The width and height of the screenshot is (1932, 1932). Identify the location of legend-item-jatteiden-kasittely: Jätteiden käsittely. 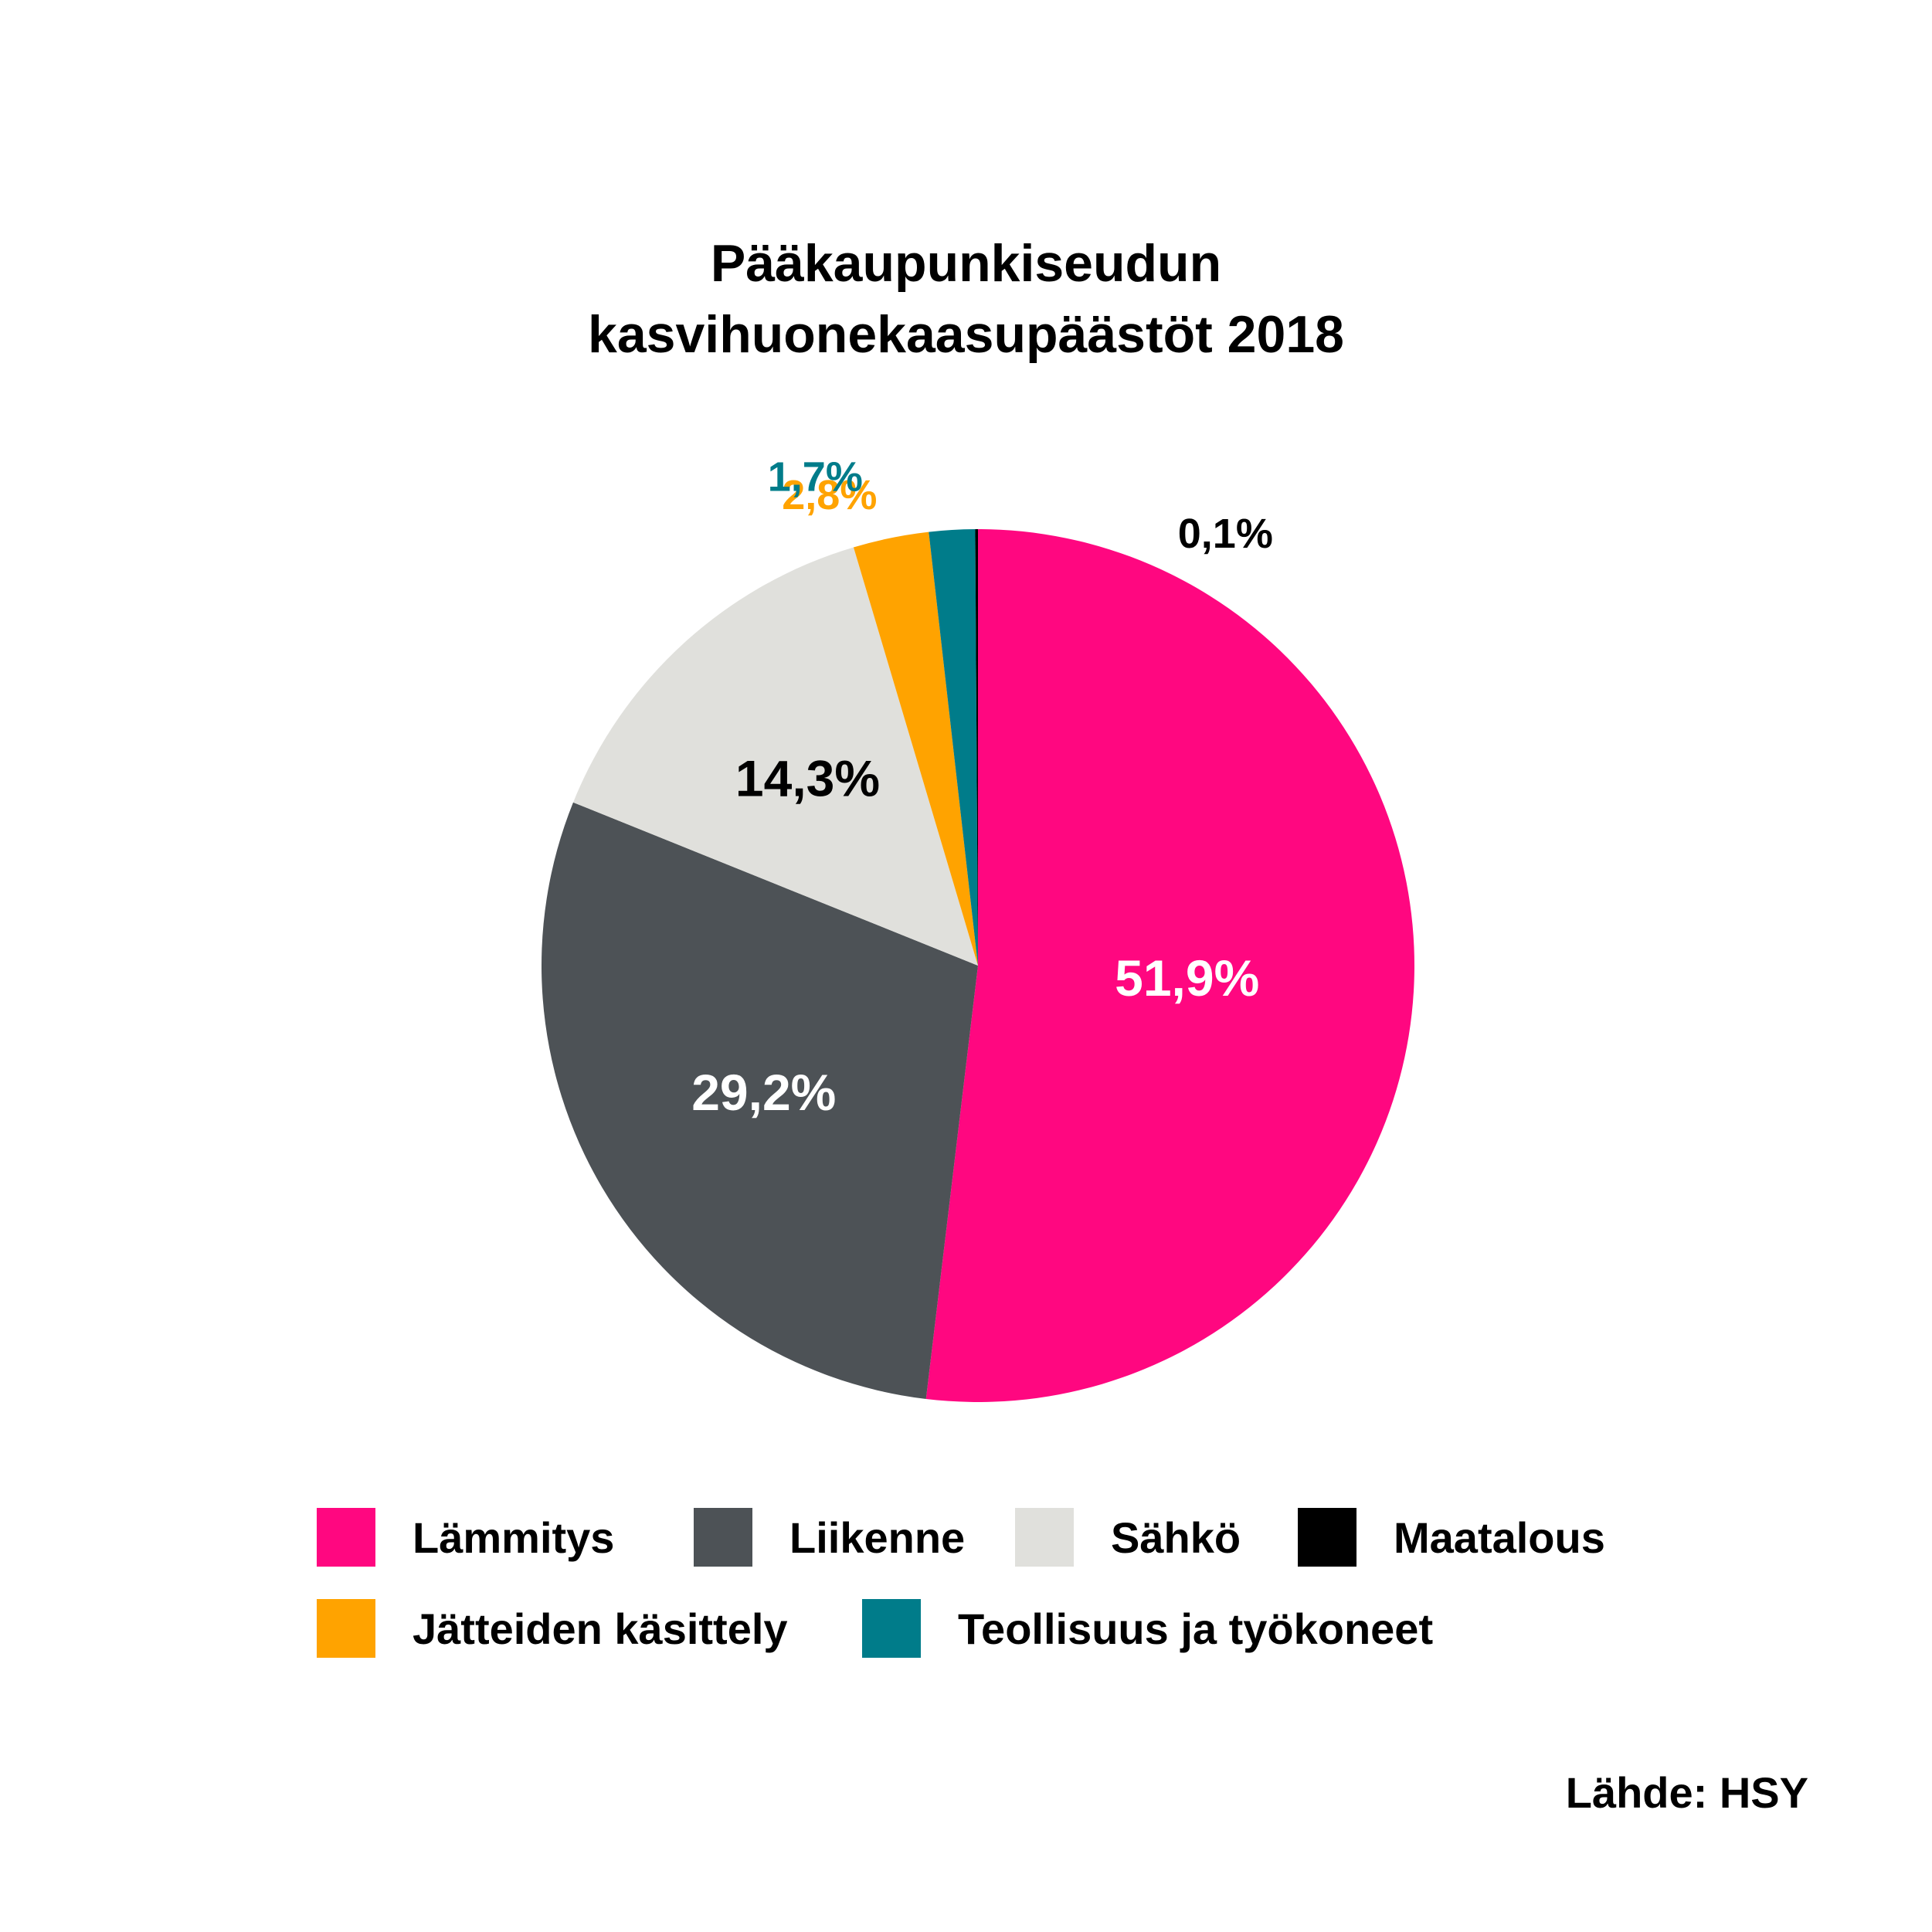
(552, 1629).